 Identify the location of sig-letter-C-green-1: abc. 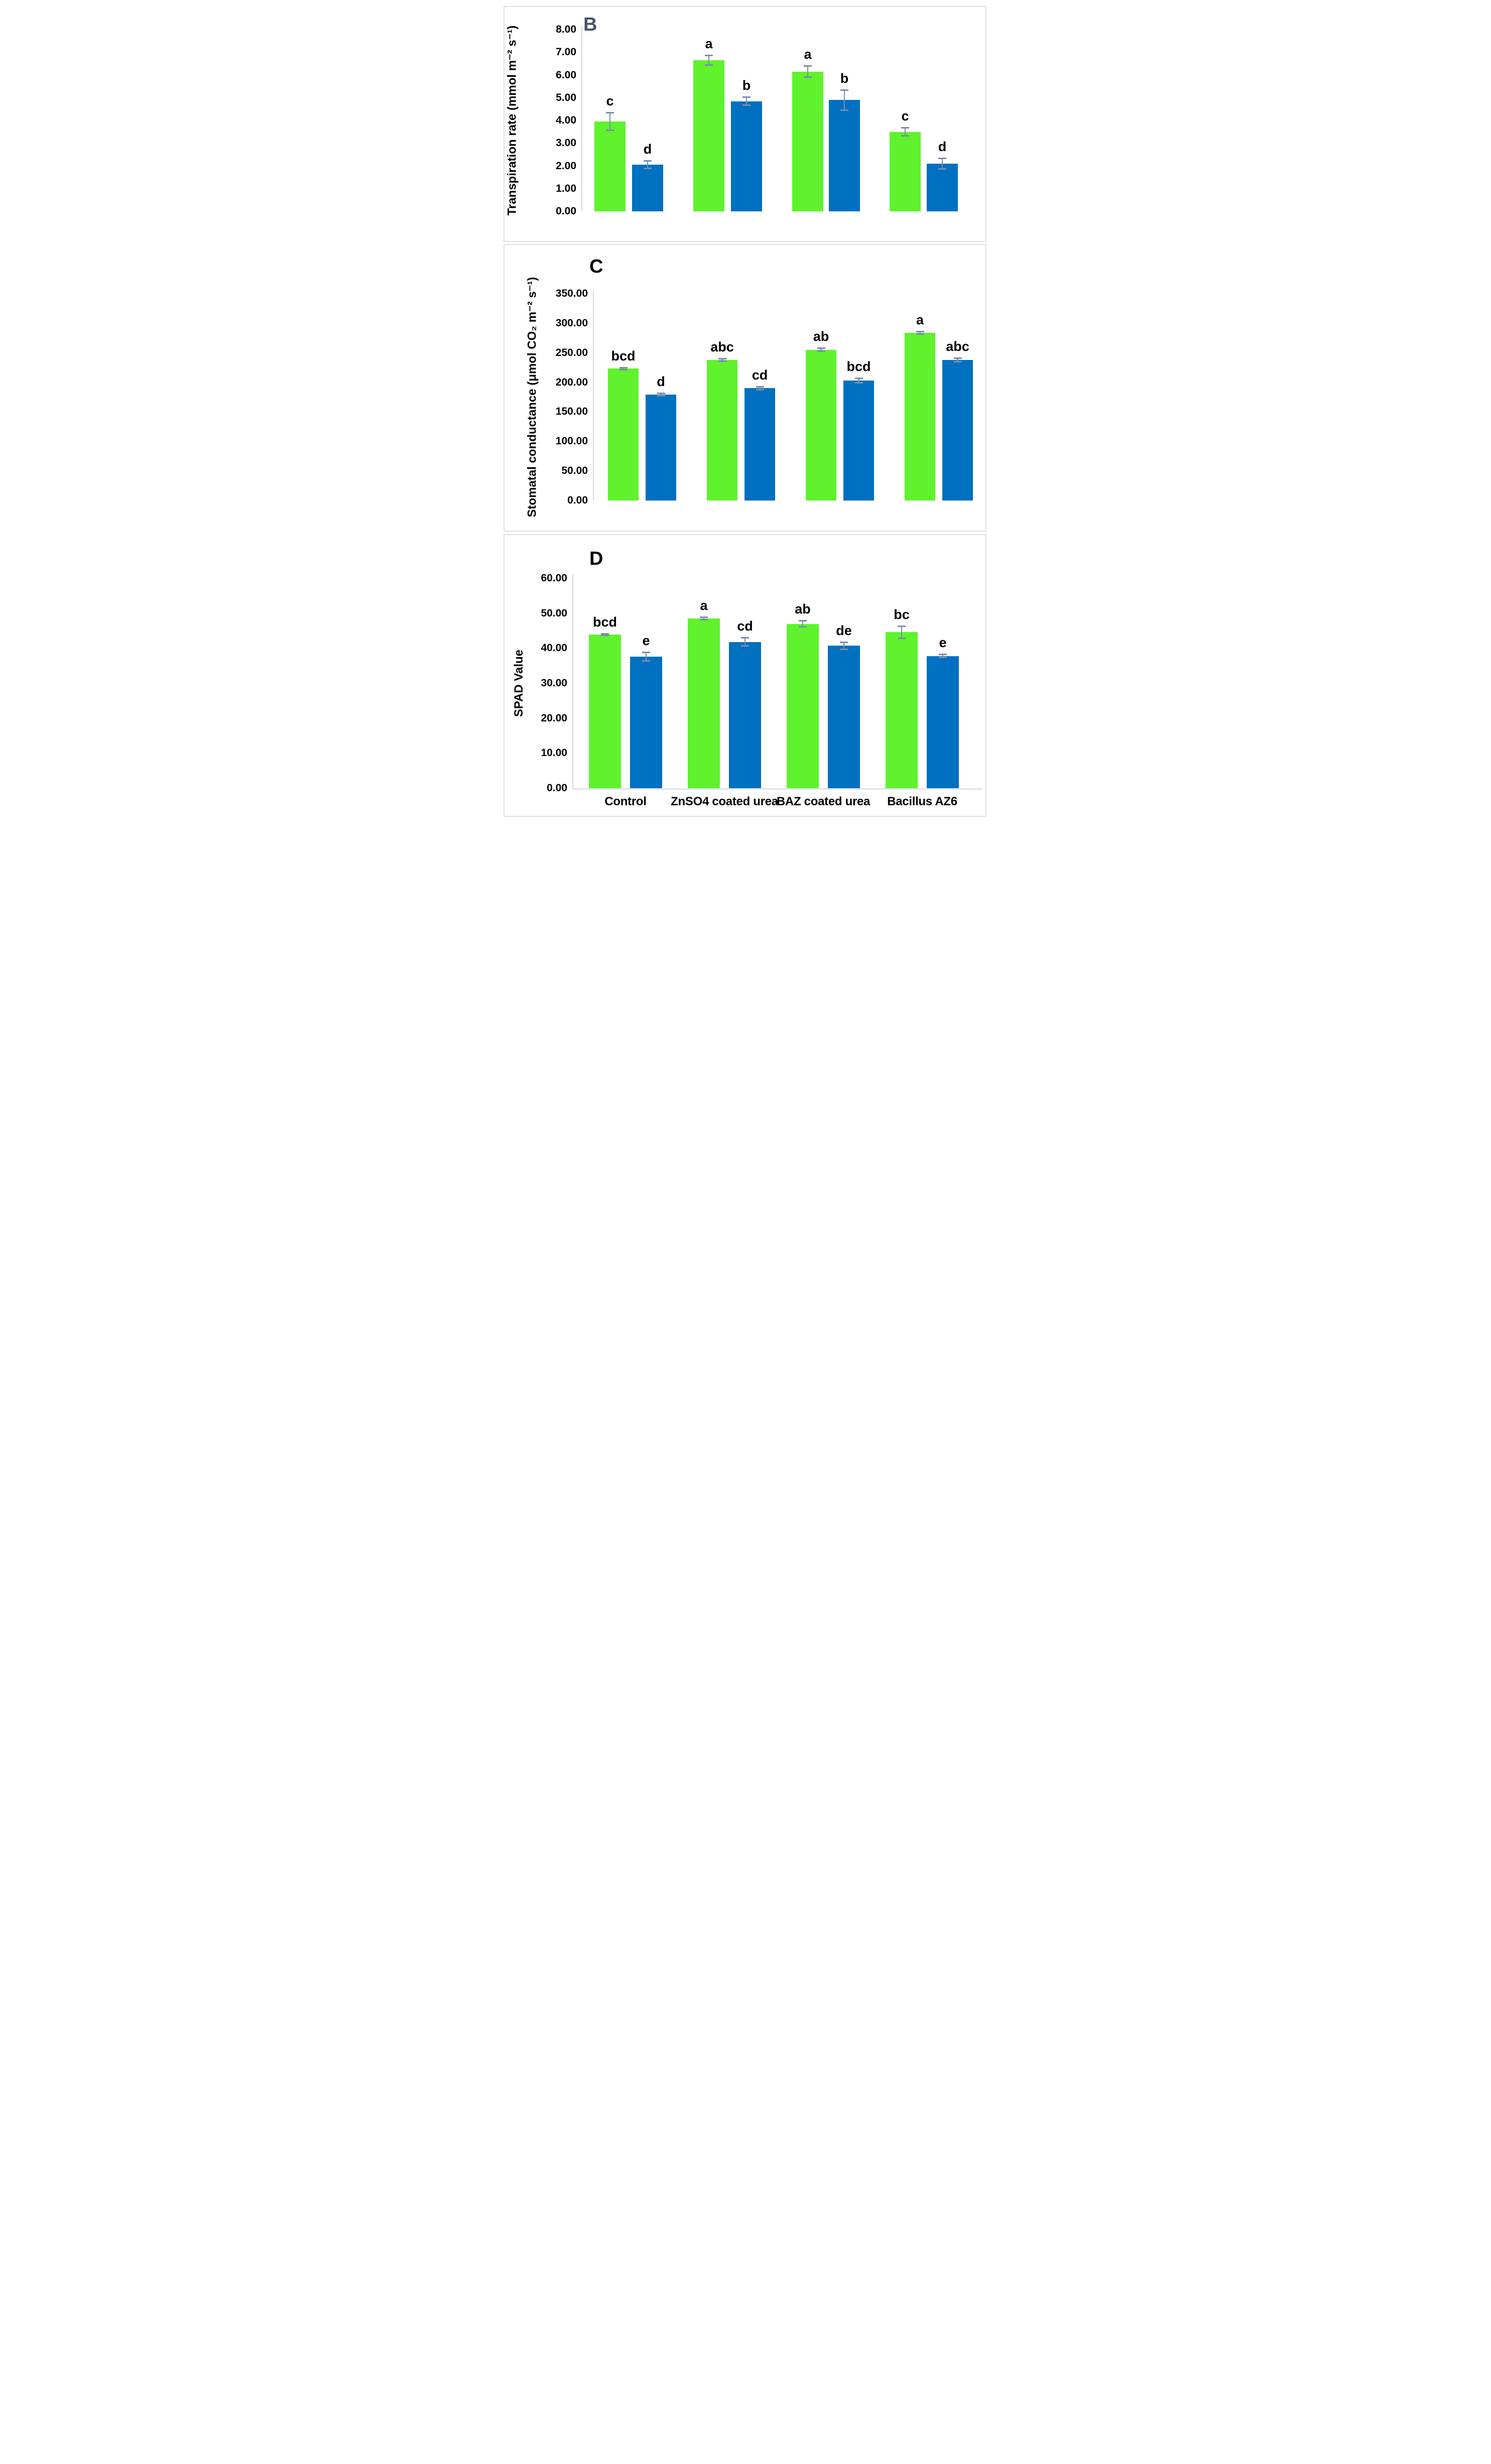
(722, 346).